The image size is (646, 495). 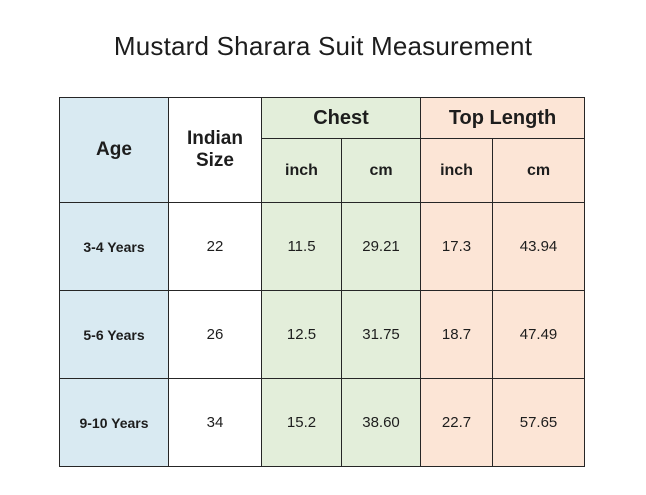 What do you see at coordinates (539, 422) in the screenshot?
I see `cell-top-length-cm: 57.65` at bounding box center [539, 422].